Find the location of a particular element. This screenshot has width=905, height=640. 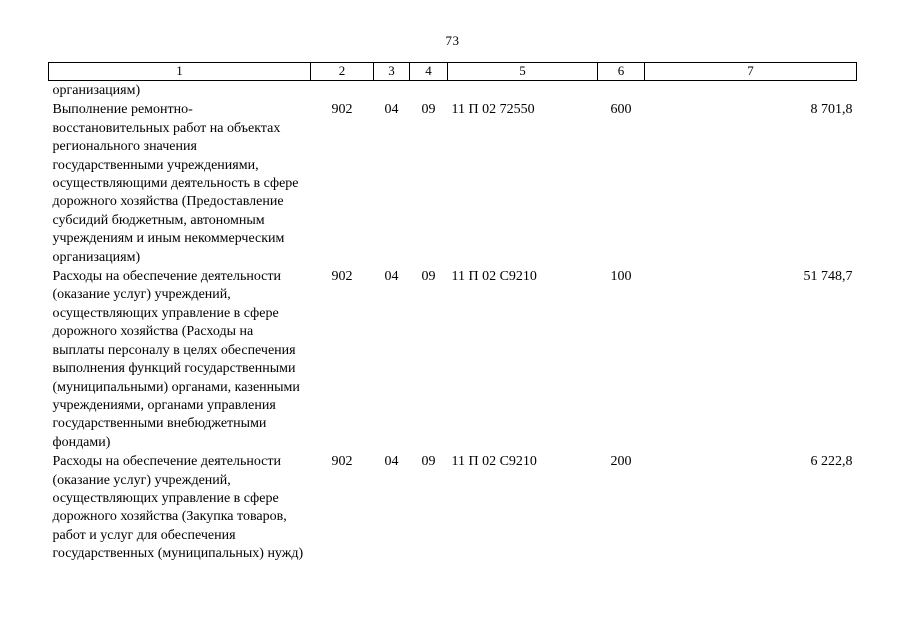

header-col-3: 3 is located at coordinates (391, 71).